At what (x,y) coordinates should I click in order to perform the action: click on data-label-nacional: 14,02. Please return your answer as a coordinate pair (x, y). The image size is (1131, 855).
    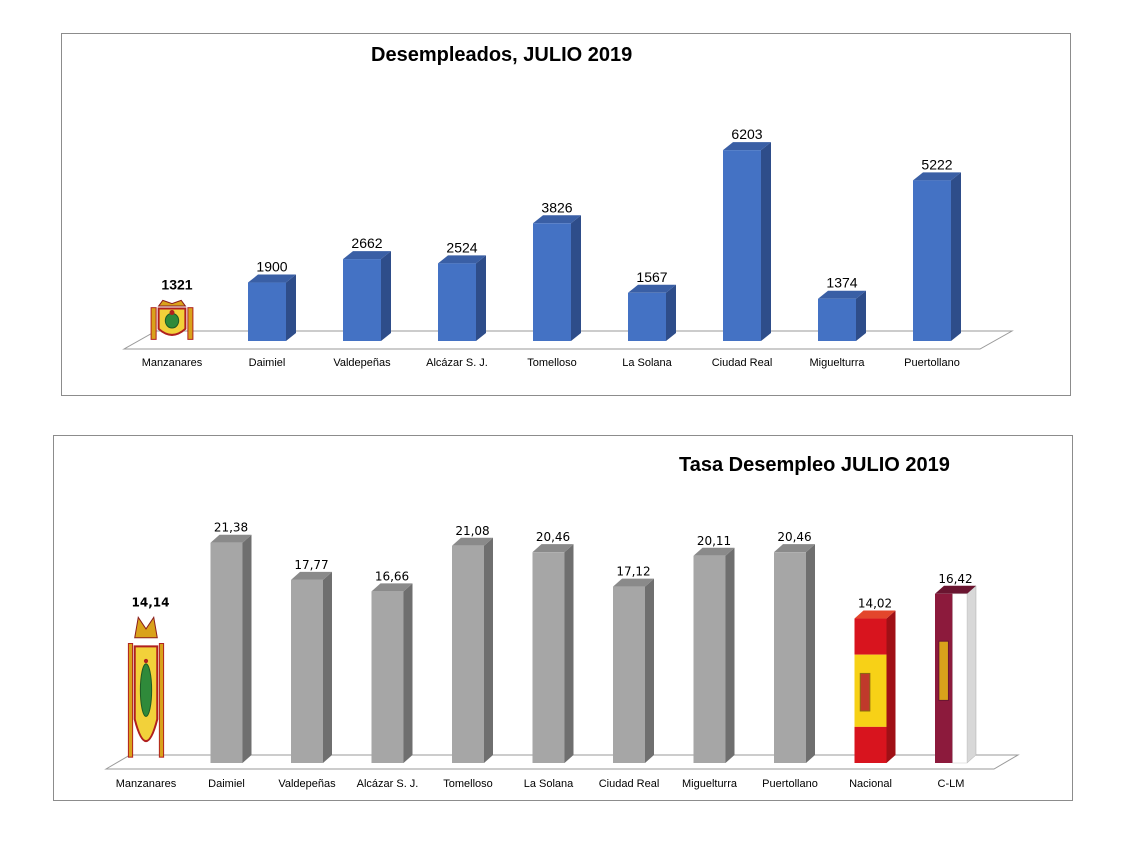
    Looking at the image, I should click on (875, 604).